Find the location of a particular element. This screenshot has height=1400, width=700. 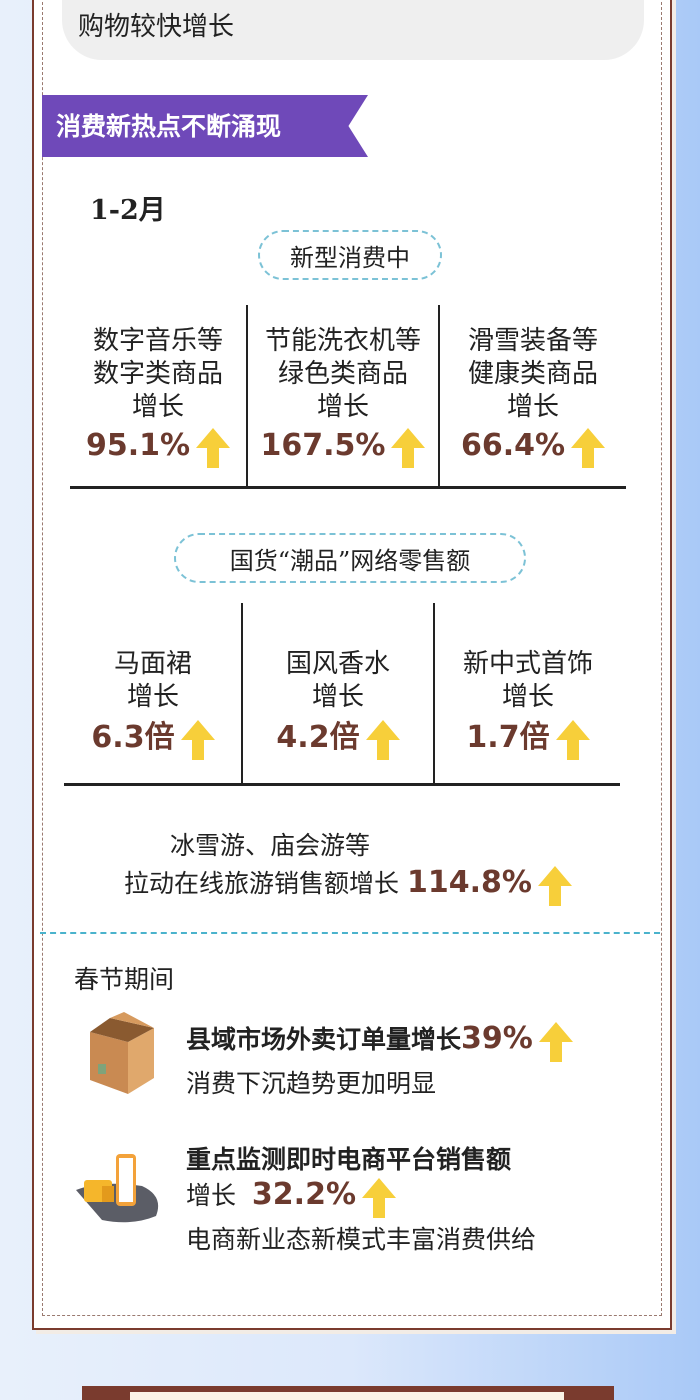

stat-value: 1.7倍 is located at coordinates (508, 737).